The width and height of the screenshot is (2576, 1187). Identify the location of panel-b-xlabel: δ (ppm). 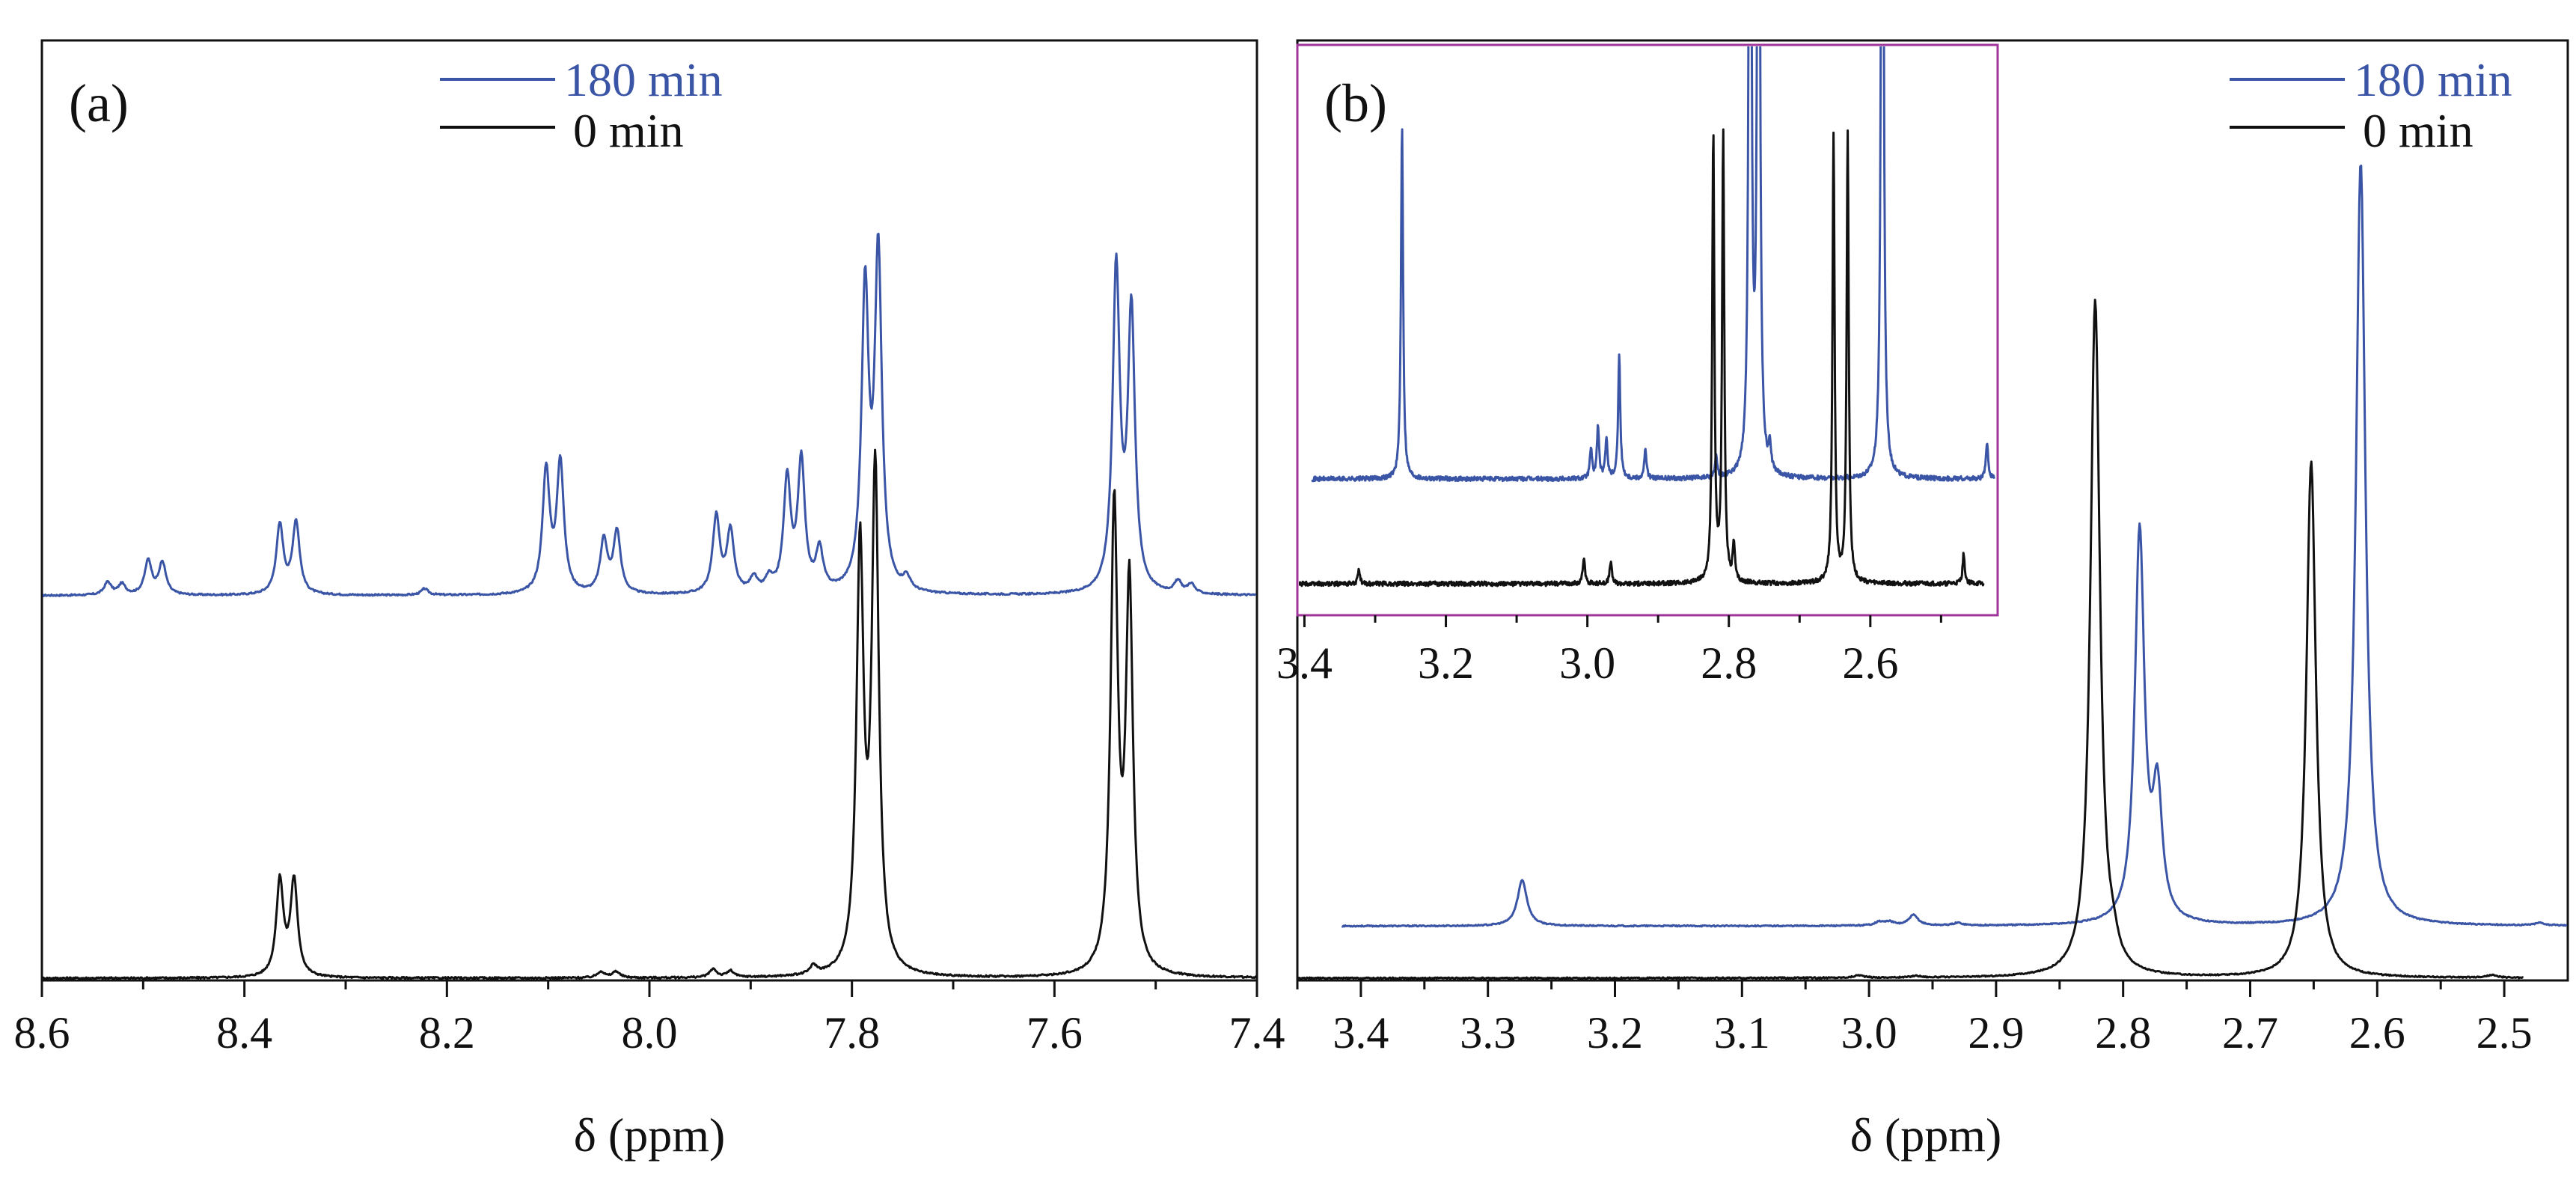
(1926, 1135).